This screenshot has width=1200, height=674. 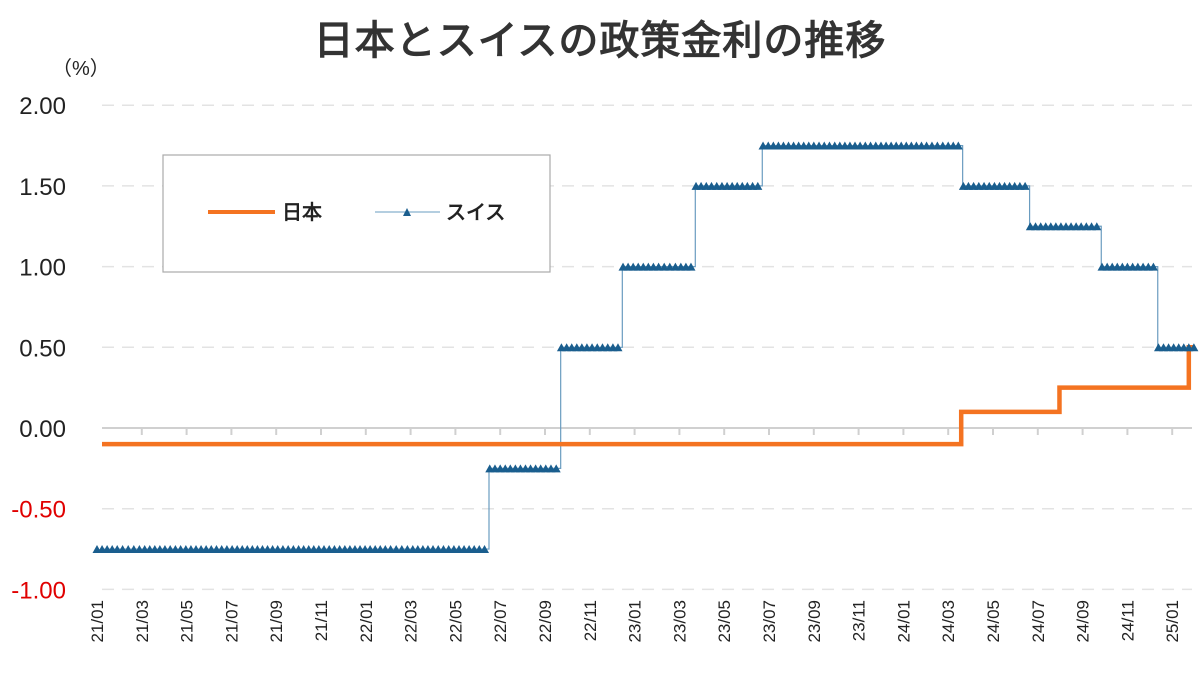 I want to click on x-tick-label: 21/05, so click(x=187, y=621).